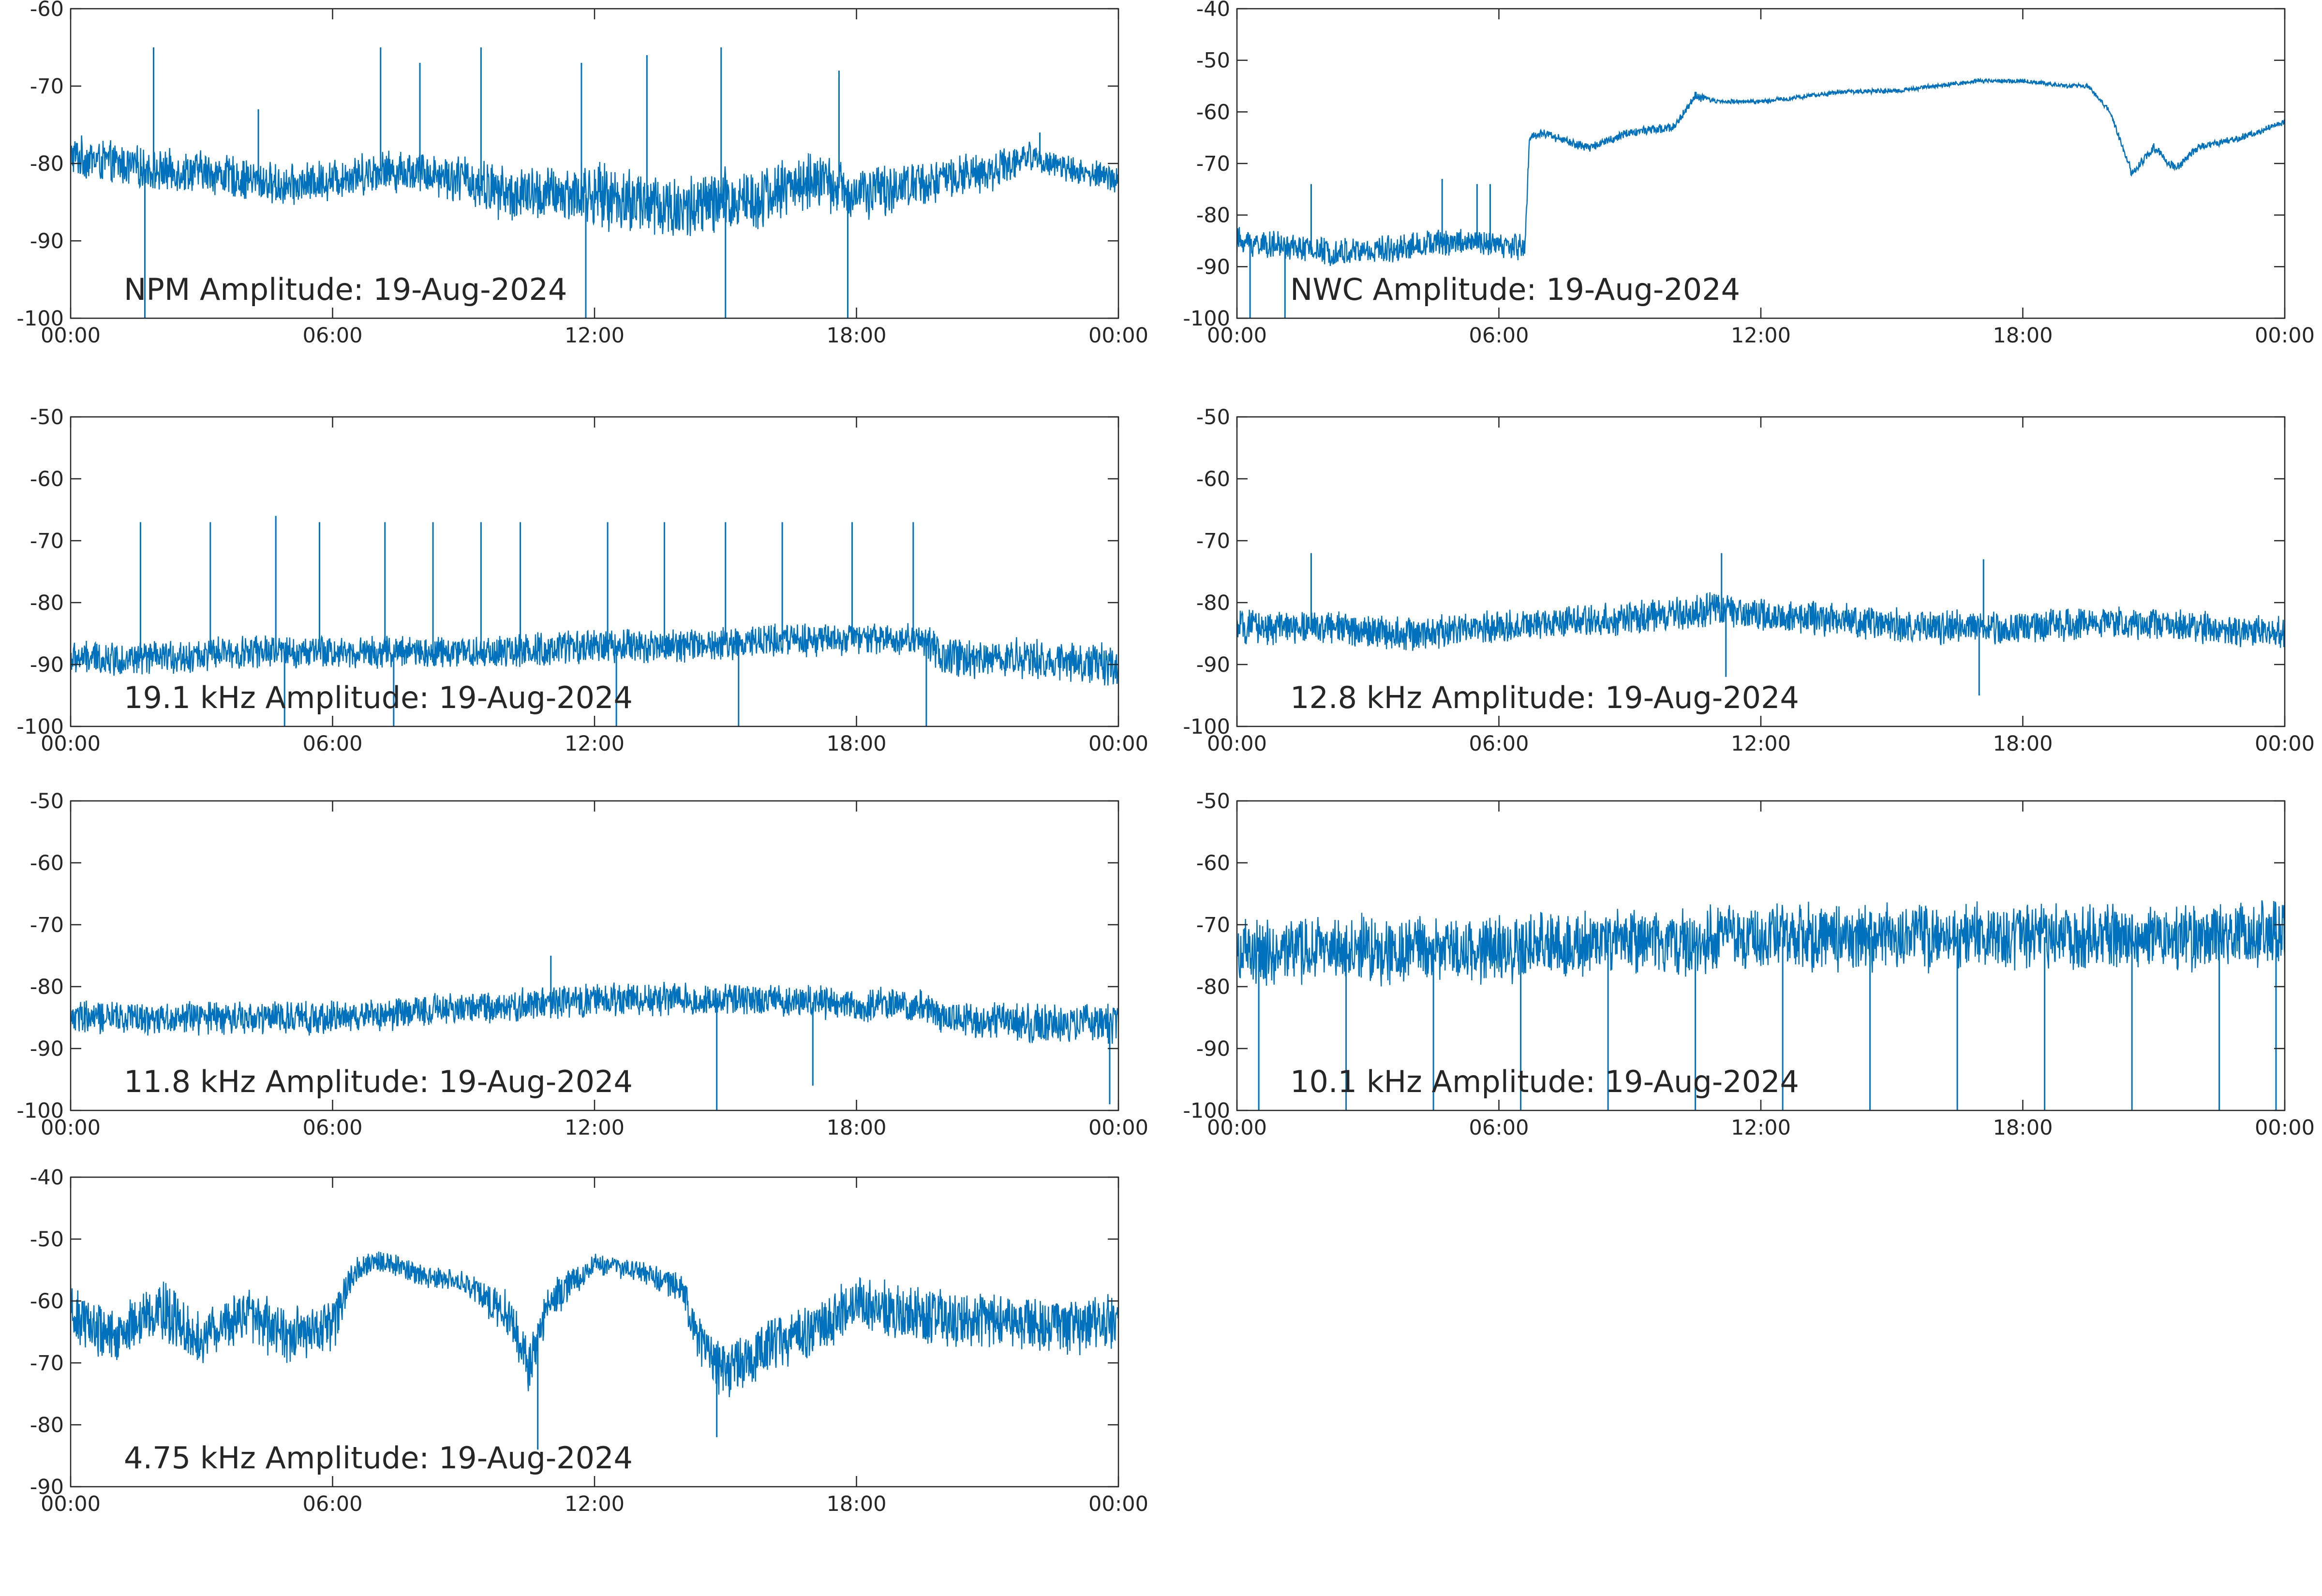  I want to click on chart-title: 12.8 kHz Amplitude: 19-Aug-2024, so click(1544, 697).